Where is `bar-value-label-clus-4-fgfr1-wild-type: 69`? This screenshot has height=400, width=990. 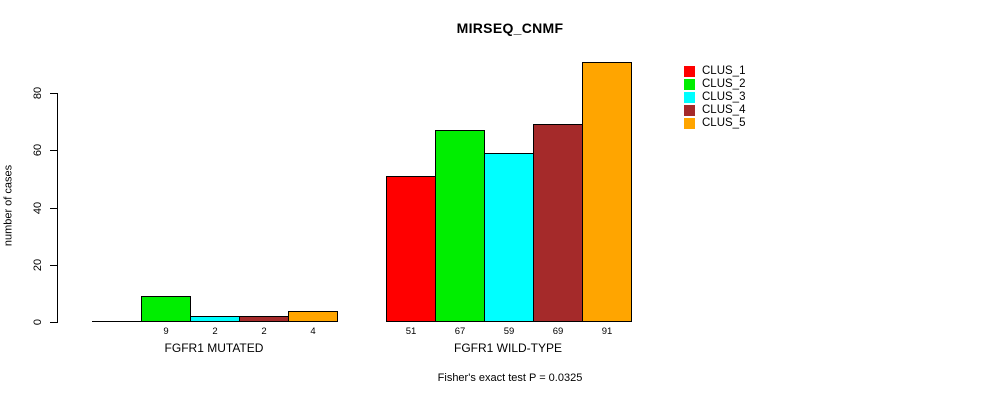
bar-value-label-clus-4-fgfr1-wild-type: 69 is located at coordinates (558, 331).